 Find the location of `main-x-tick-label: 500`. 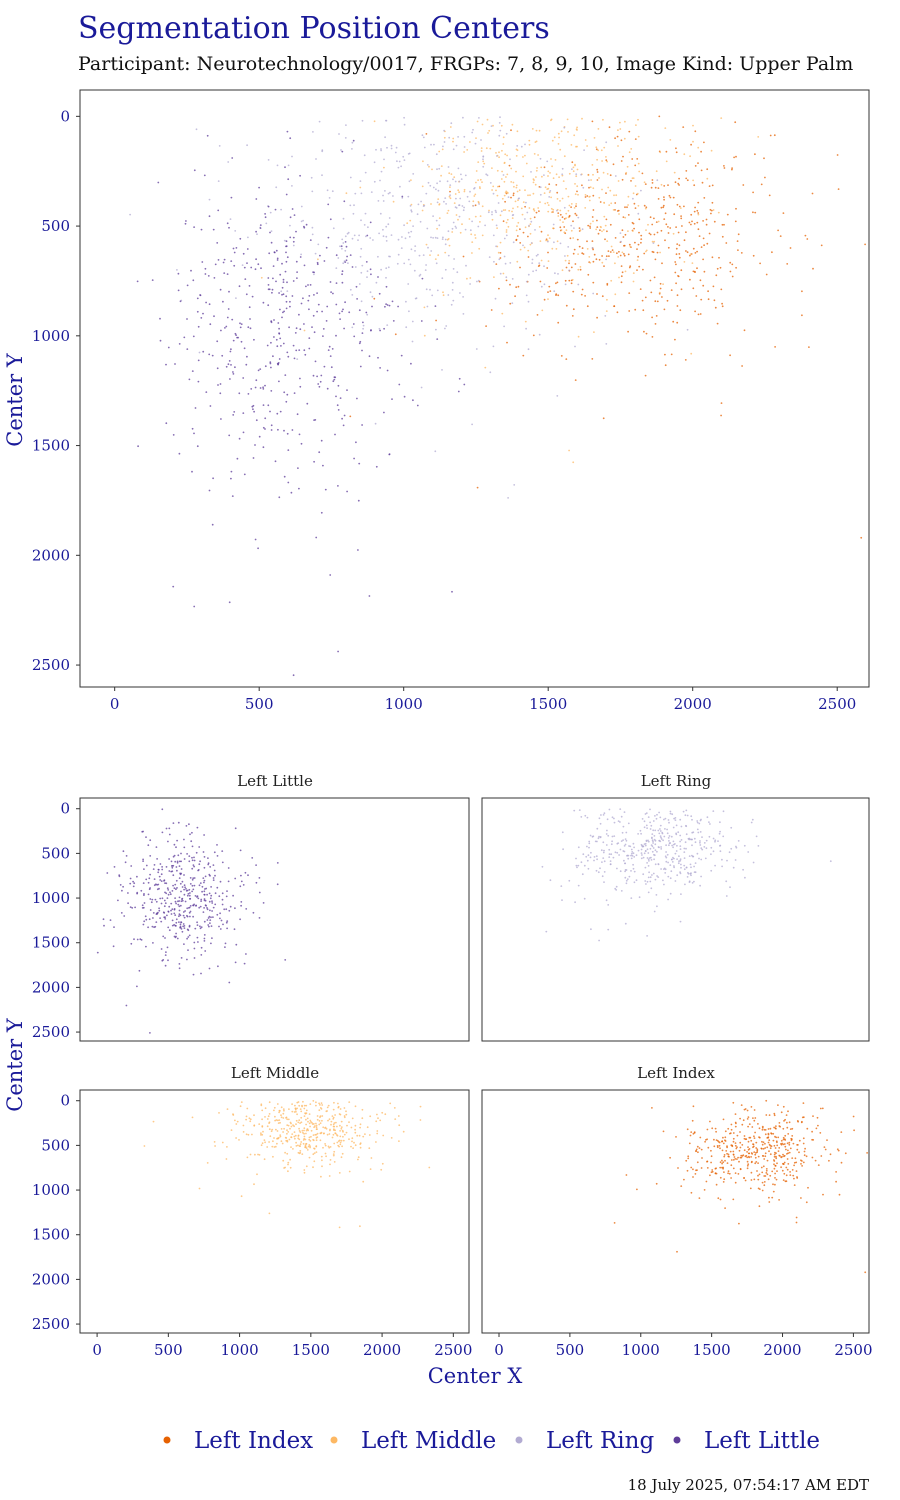

main-x-tick-label: 500 is located at coordinates (259, 704).